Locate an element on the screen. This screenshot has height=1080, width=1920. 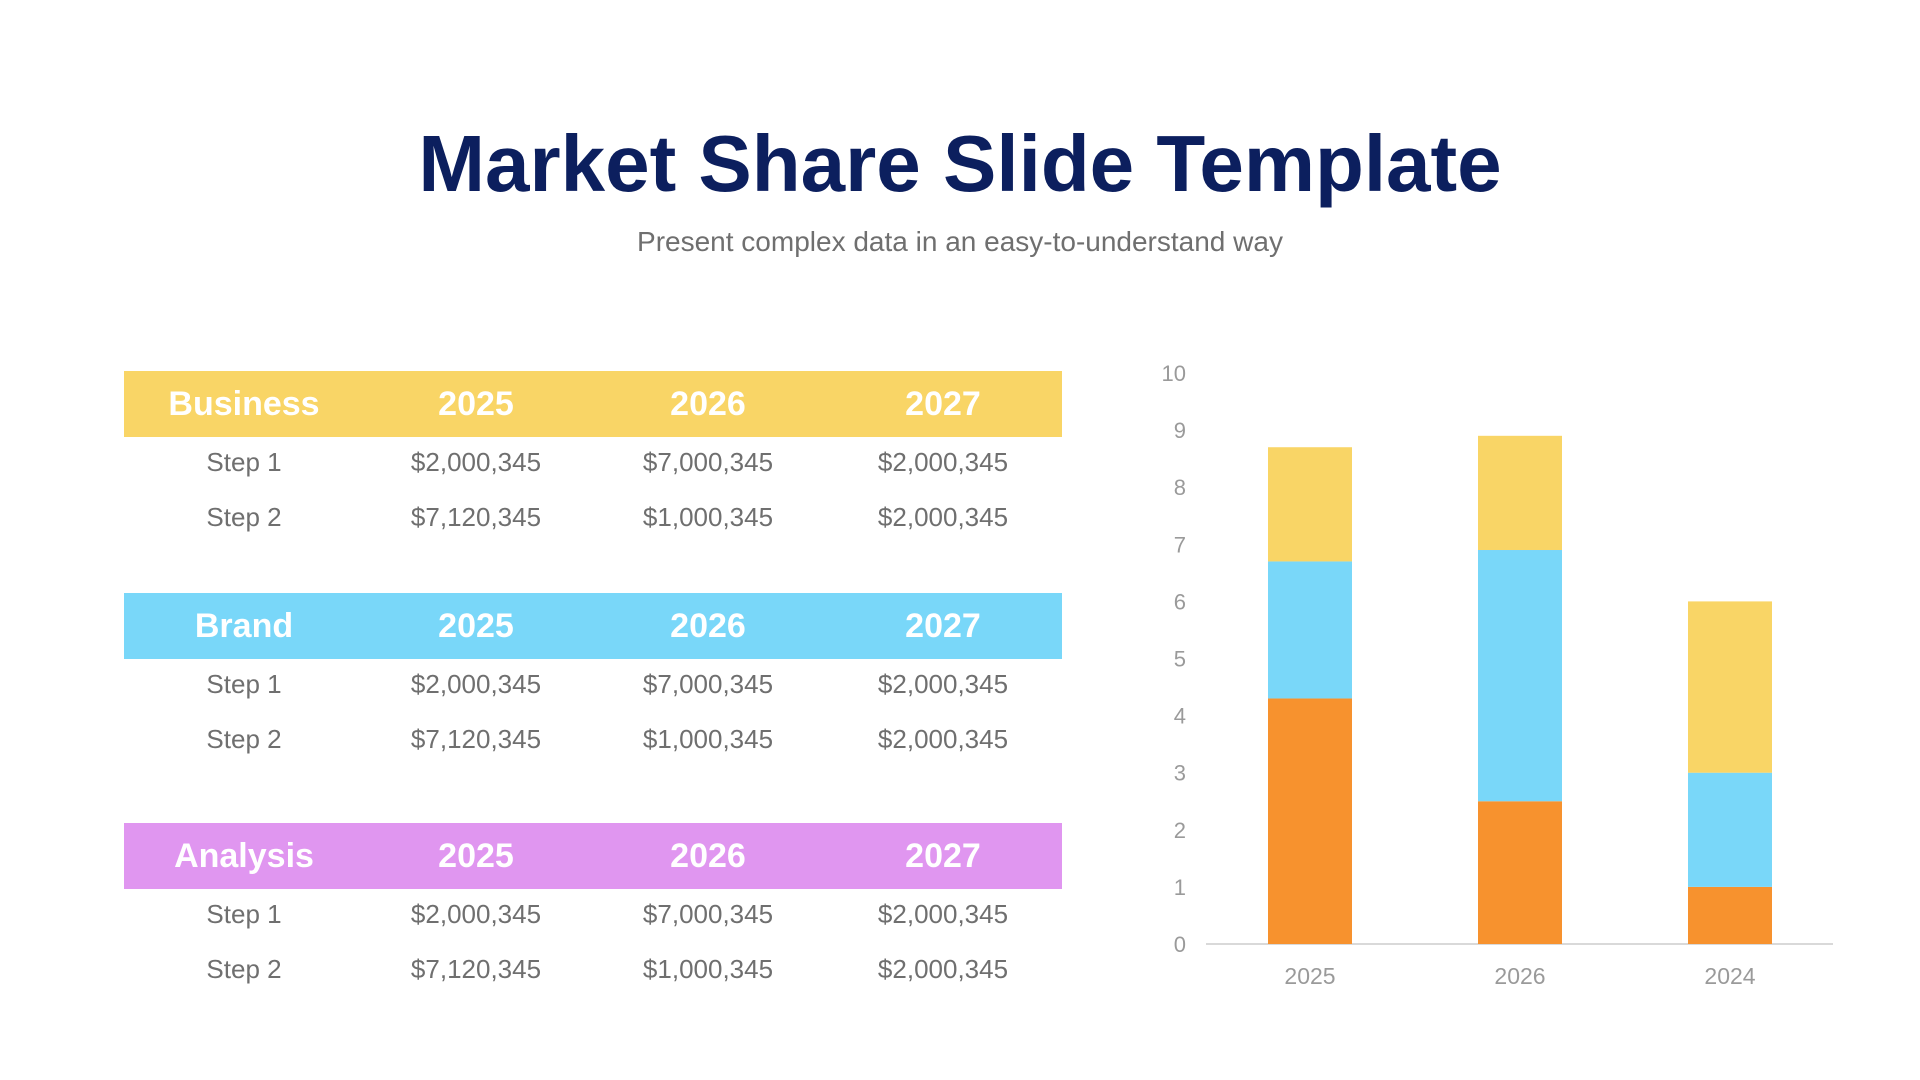
x-tick-label: 2026 is located at coordinates (1519, 976).